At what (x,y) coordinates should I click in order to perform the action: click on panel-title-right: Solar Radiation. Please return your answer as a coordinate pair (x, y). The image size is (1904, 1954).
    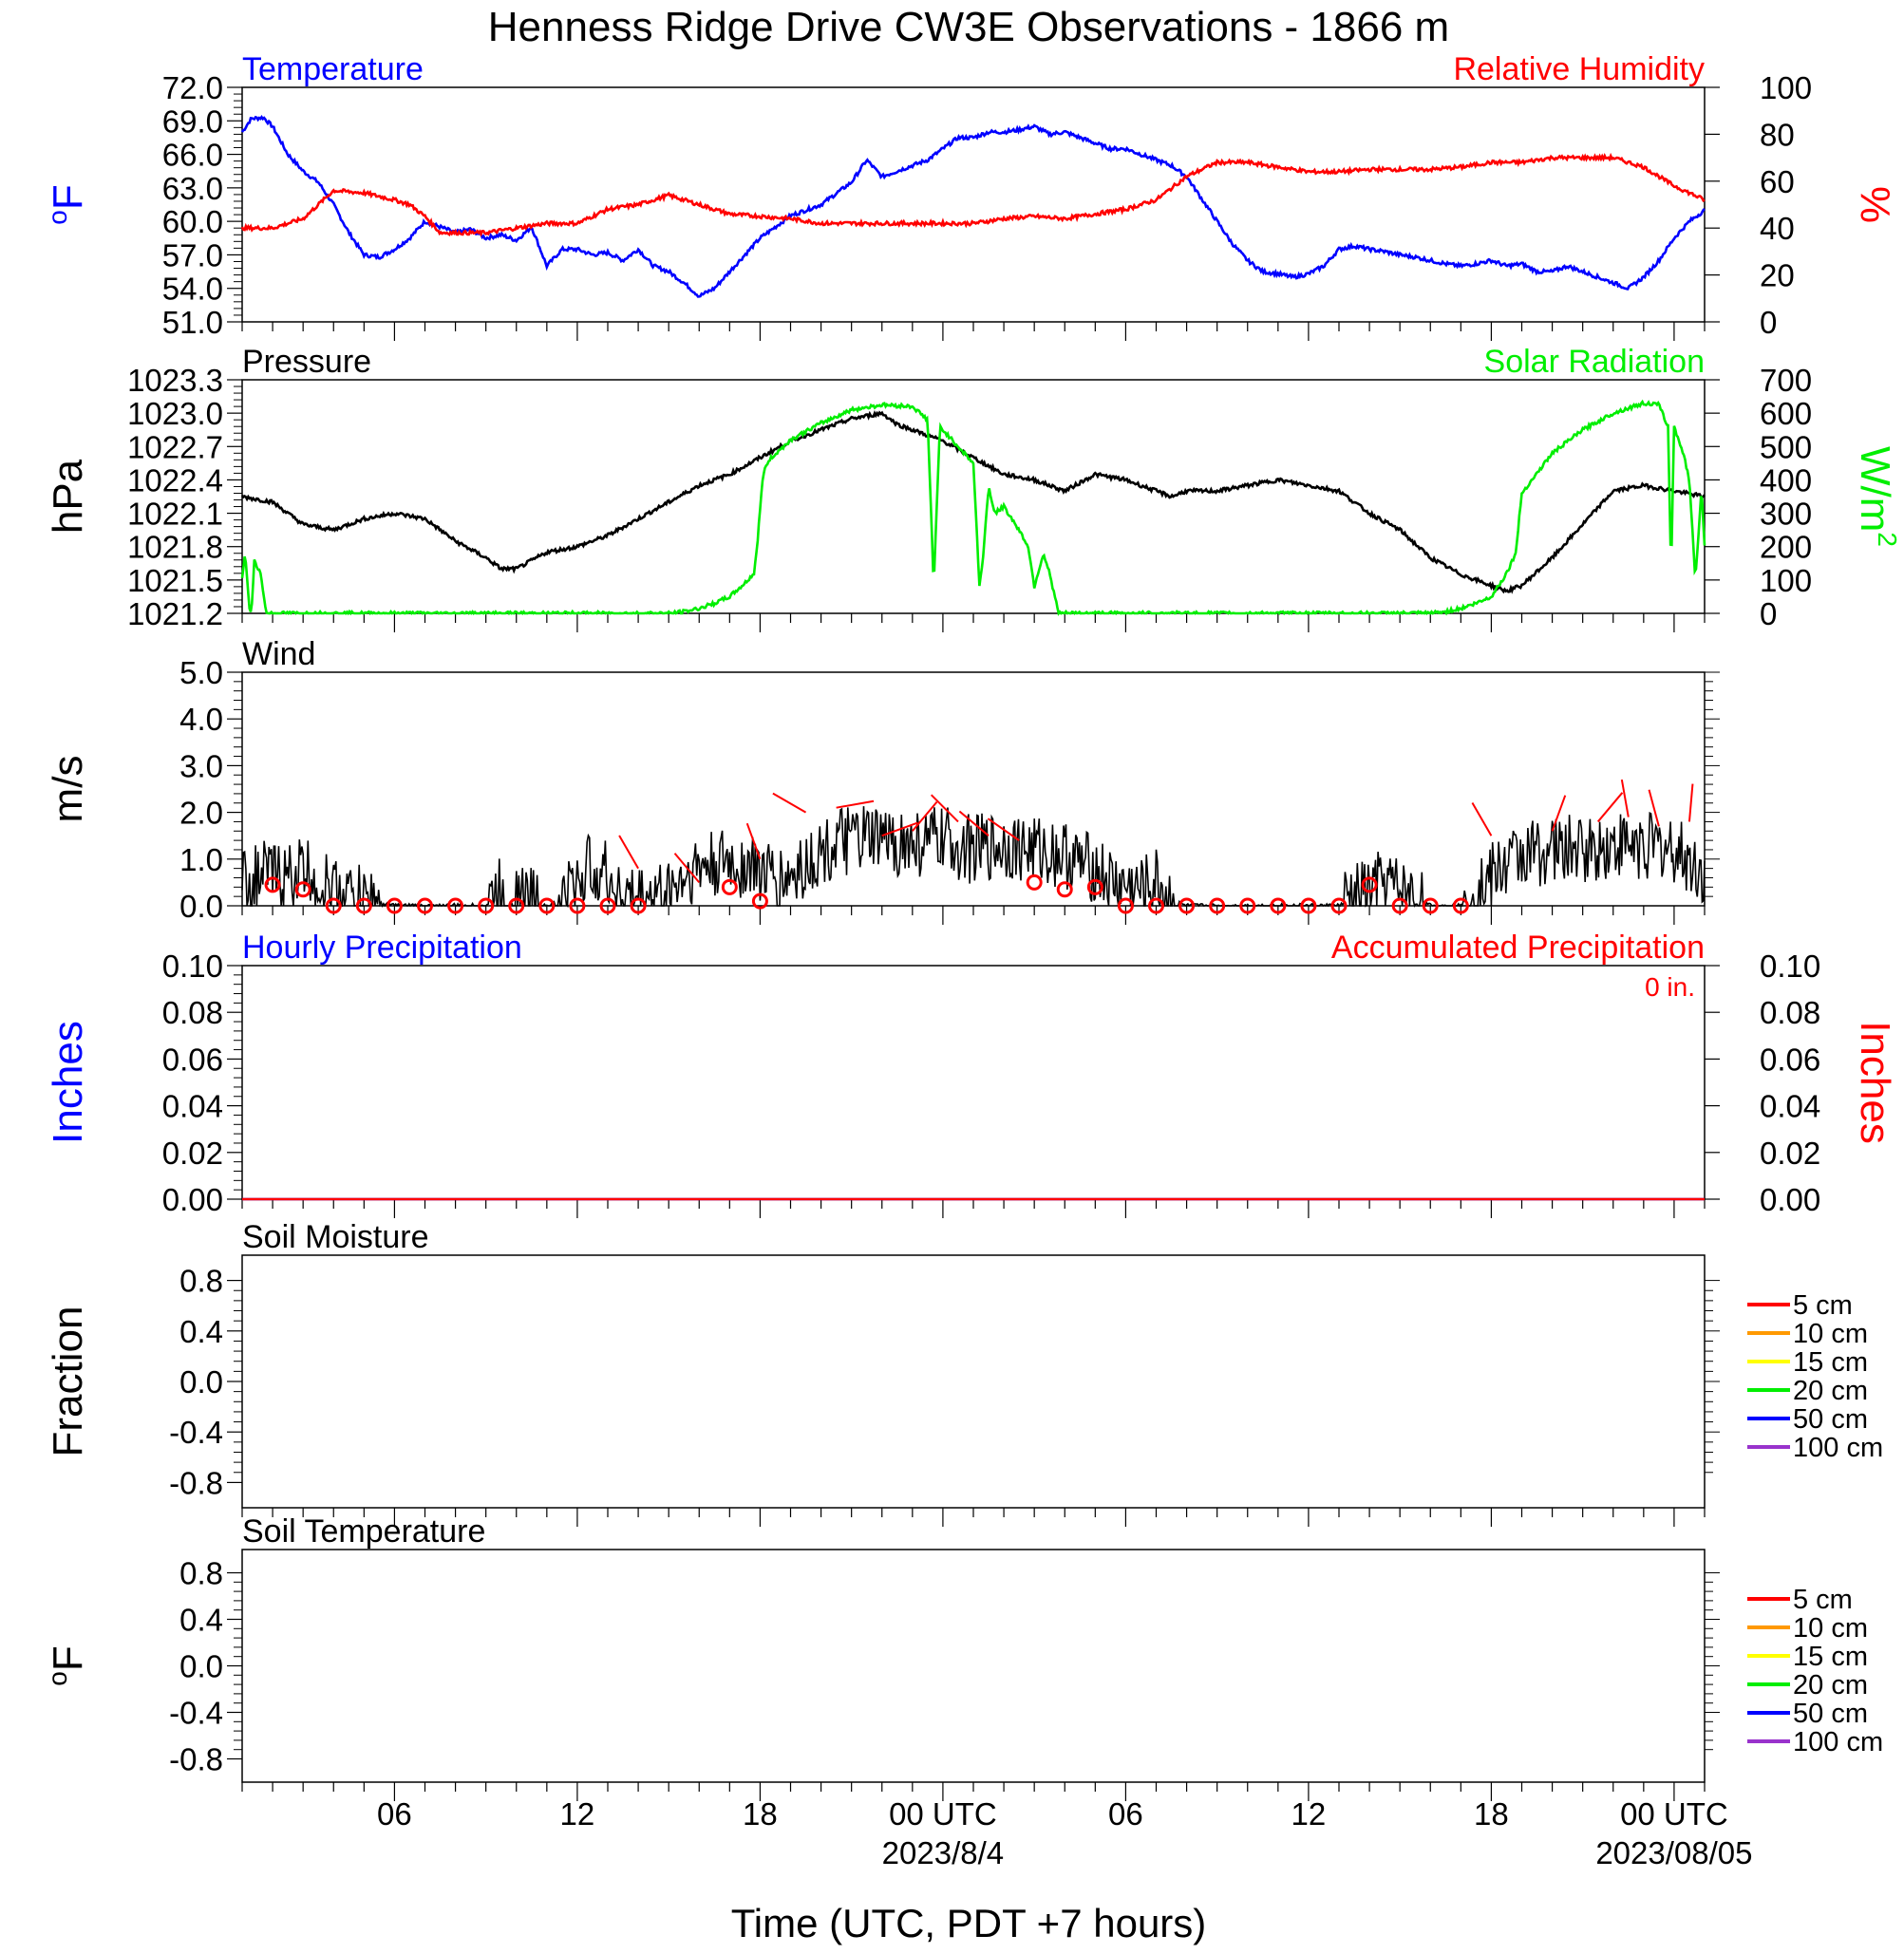
    Looking at the image, I should click on (1594, 362).